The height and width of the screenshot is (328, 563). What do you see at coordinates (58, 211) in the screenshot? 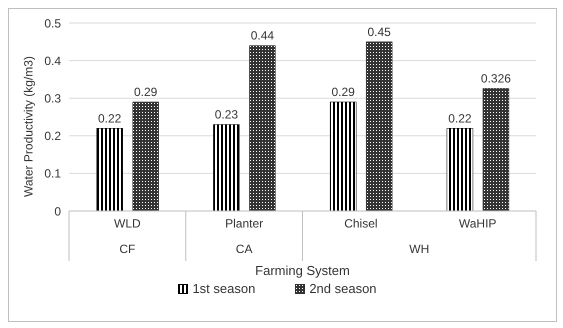
I see `y-tick-label: 0` at bounding box center [58, 211].